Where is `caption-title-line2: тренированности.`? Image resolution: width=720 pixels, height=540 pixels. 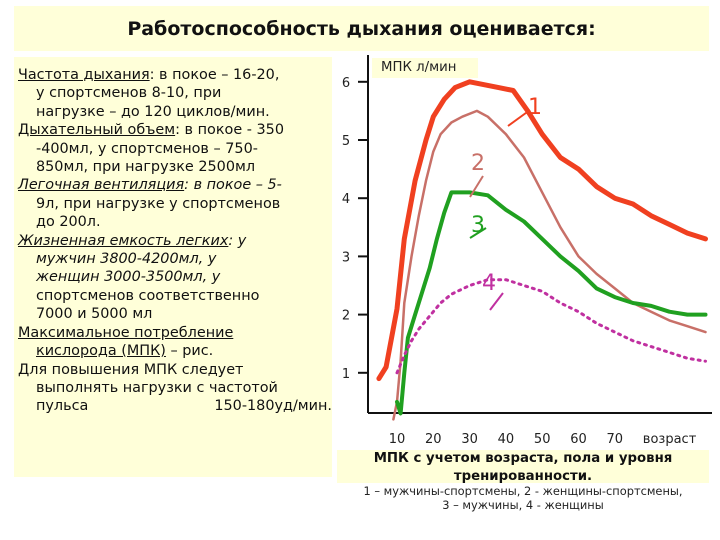 caption-title-line2: тренированности. is located at coordinates (523, 476).